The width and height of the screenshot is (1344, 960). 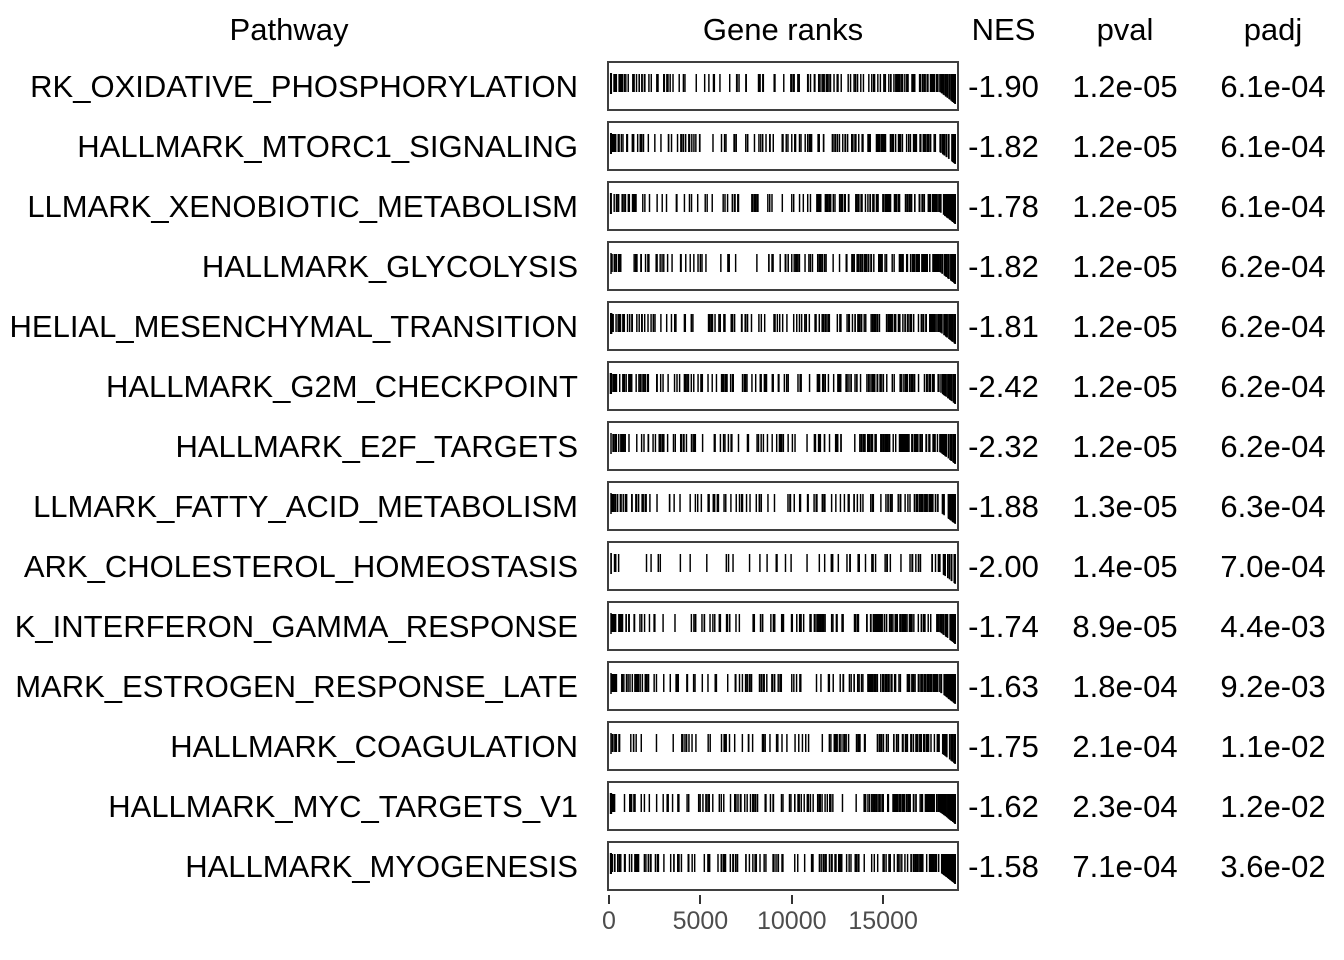 What do you see at coordinates (1273, 686) in the screenshot?
I see `padj-value: 9.2e-03` at bounding box center [1273, 686].